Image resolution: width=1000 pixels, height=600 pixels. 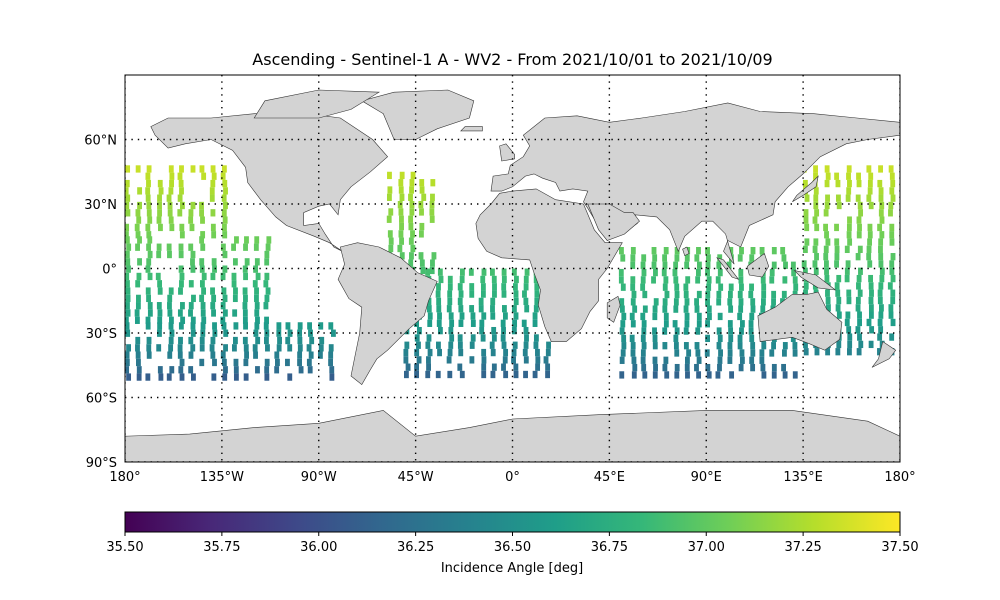 What do you see at coordinates (803, 477) in the screenshot?
I see `lon-tick-label: 135°E` at bounding box center [803, 477].